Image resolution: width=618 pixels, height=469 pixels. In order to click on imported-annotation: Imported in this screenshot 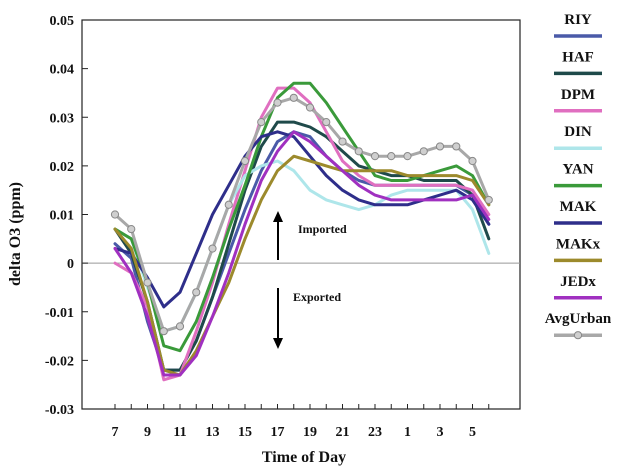, I will do `click(310, 235)`.